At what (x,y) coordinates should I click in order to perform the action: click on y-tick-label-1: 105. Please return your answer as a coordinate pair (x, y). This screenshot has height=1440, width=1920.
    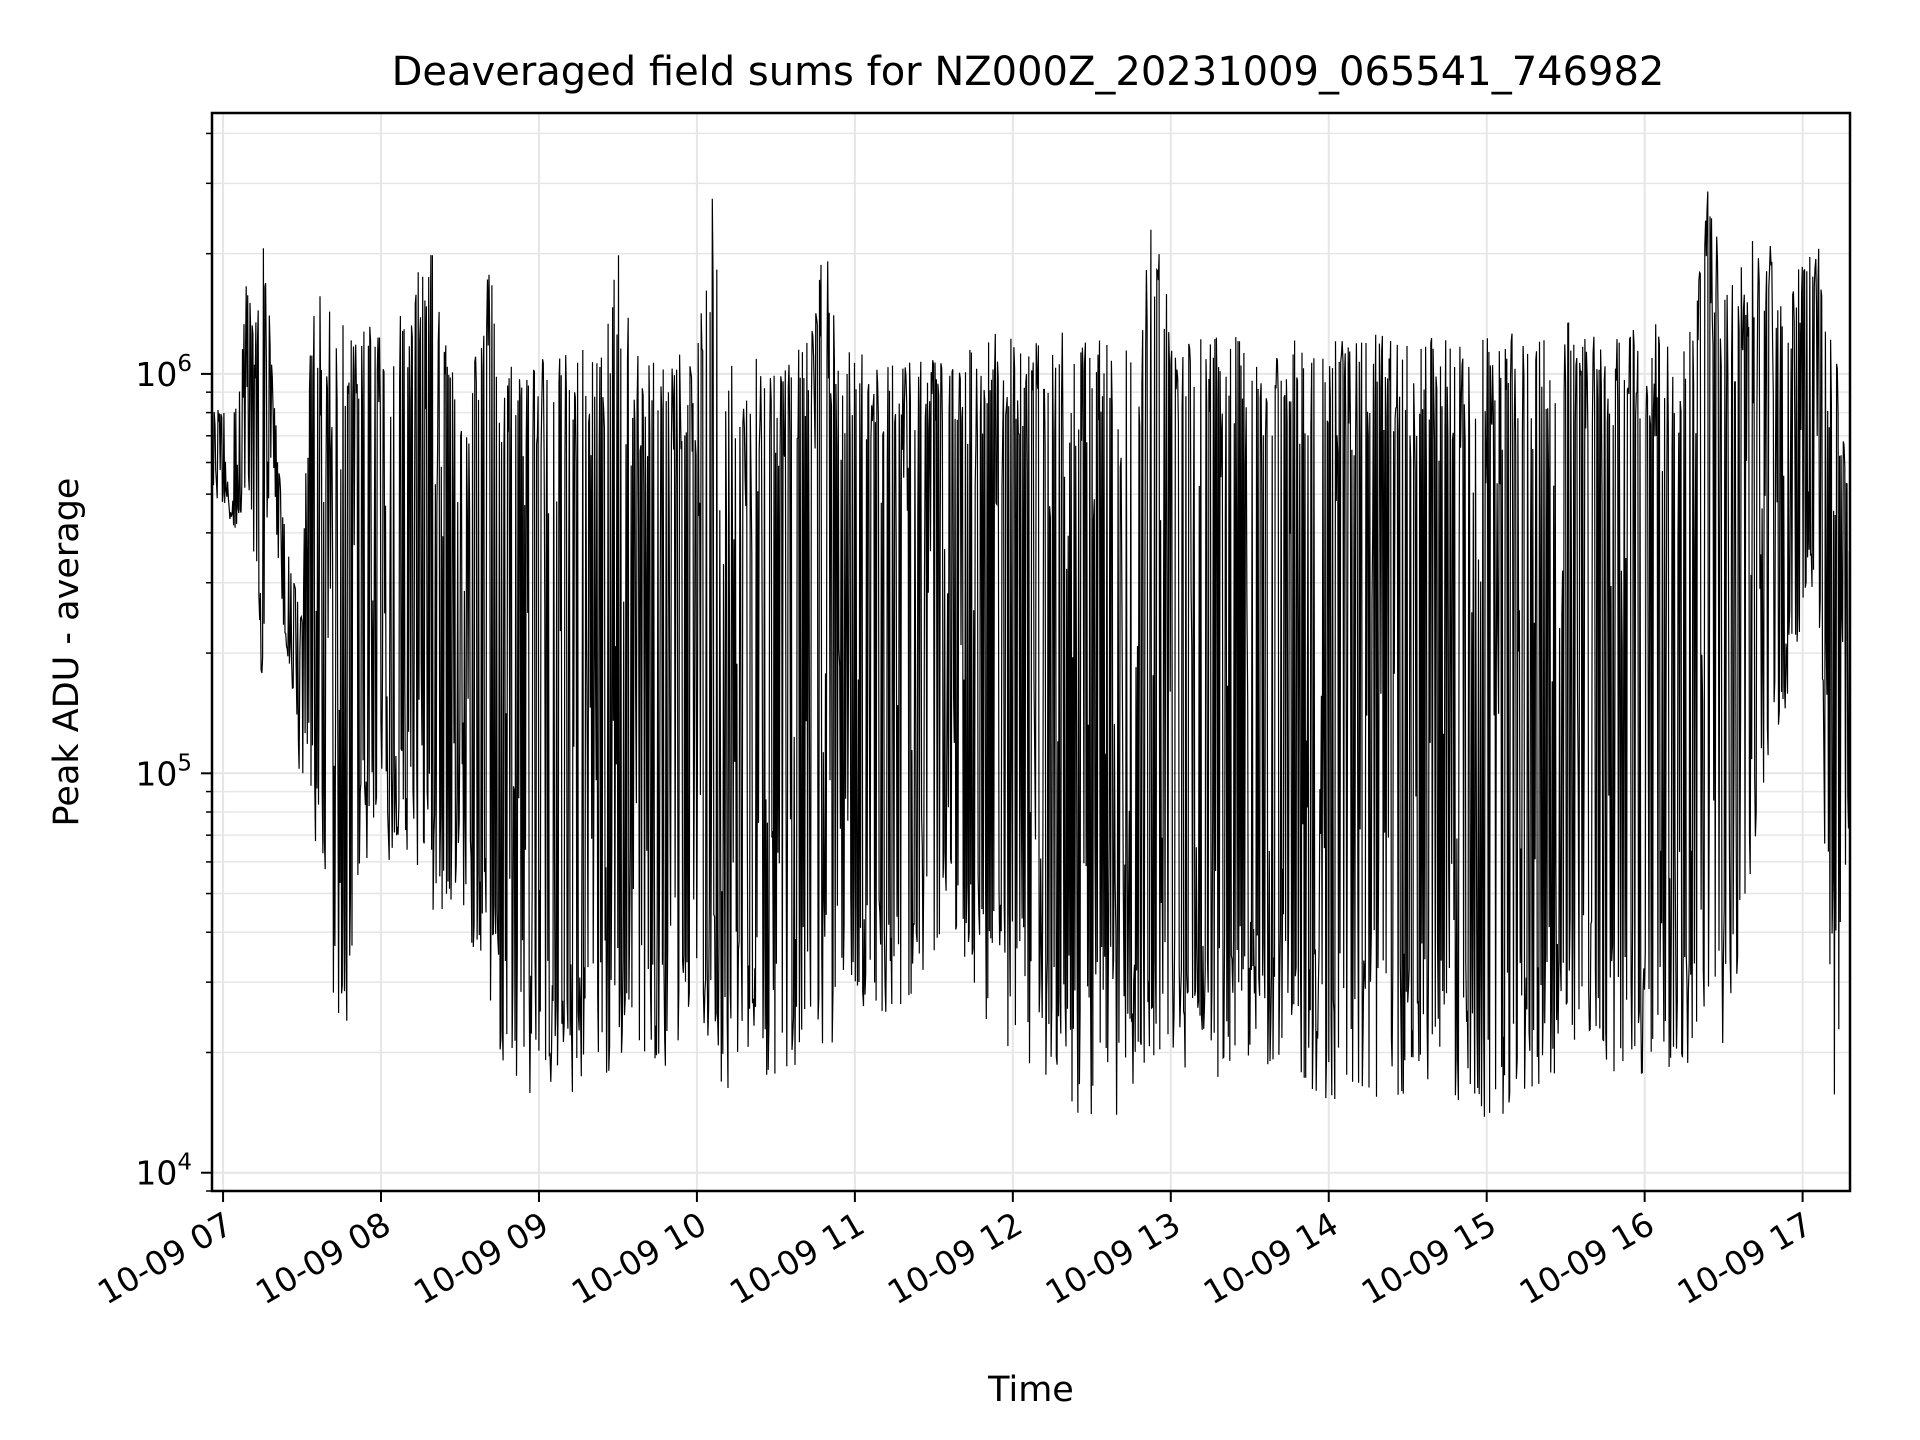
    Looking at the image, I should click on (163, 771).